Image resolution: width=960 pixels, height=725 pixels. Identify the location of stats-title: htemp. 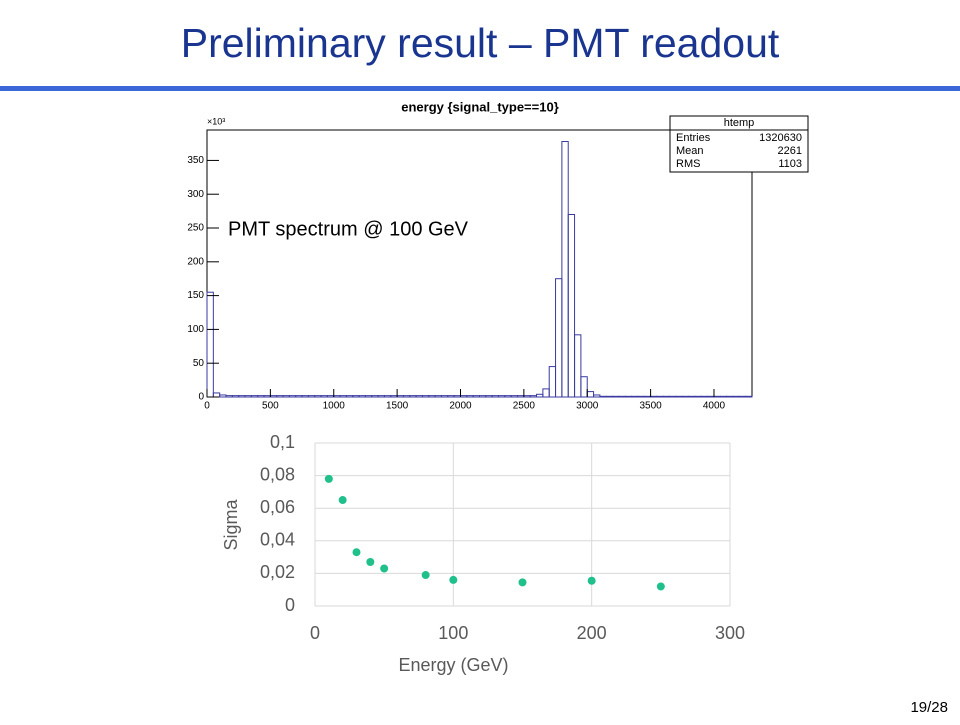
(739, 123).